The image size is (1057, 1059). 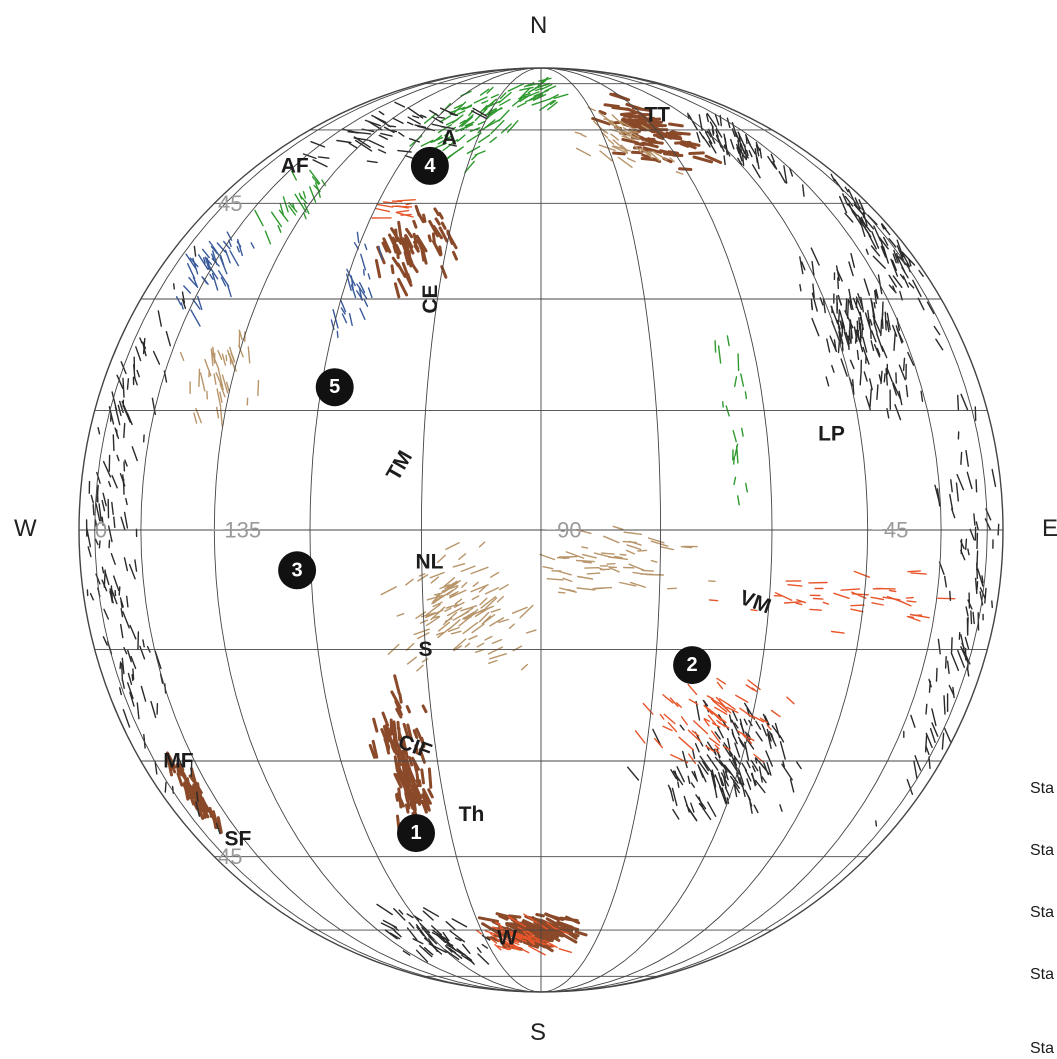 I want to click on region-label: A, so click(x=449, y=138).